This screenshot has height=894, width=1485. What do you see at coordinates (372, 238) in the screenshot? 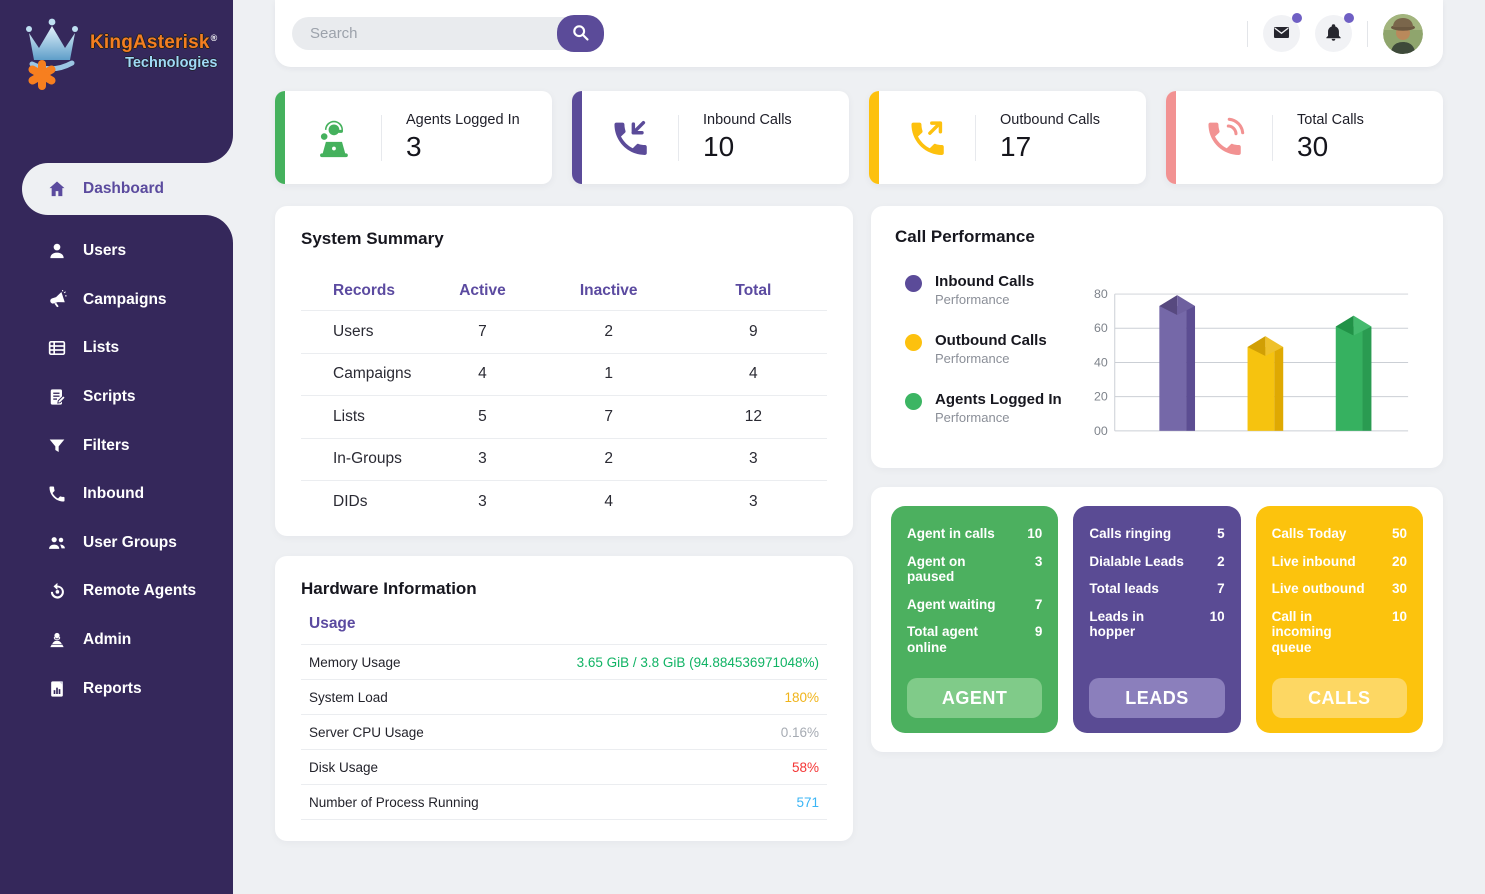
I see `system-summary-title: System Summary` at bounding box center [372, 238].